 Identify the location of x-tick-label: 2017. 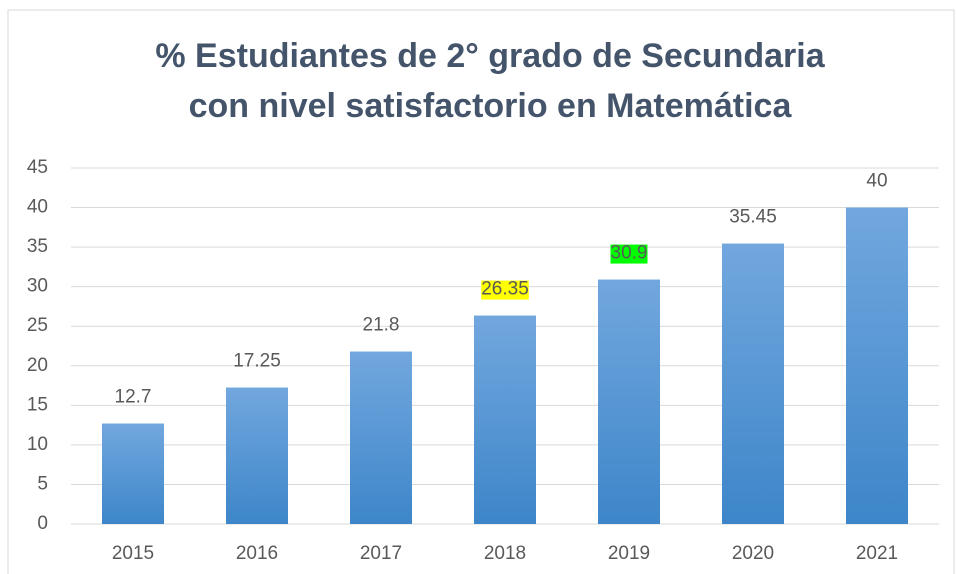
(381, 553).